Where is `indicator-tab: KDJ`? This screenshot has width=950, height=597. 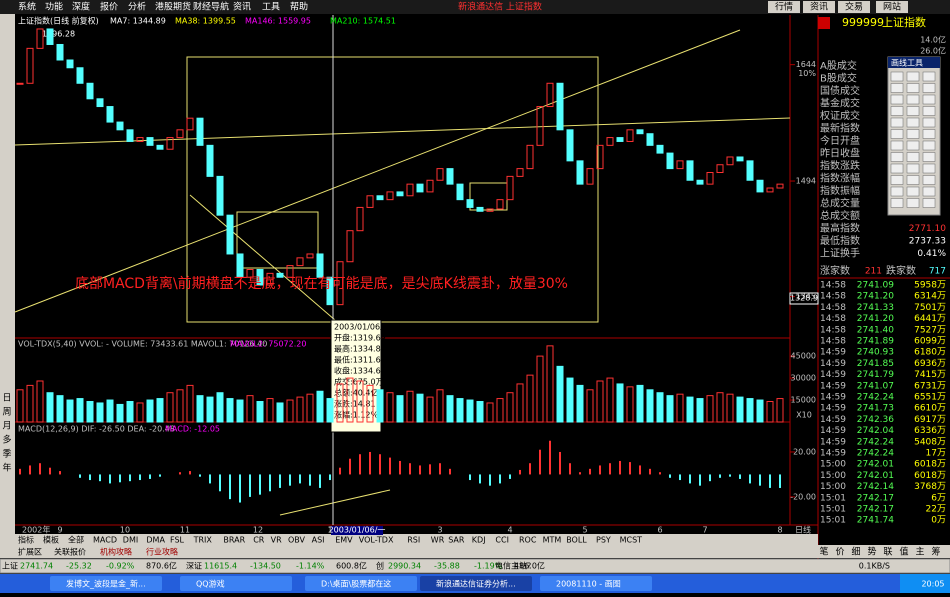 indicator-tab: KDJ is located at coordinates (479, 540).